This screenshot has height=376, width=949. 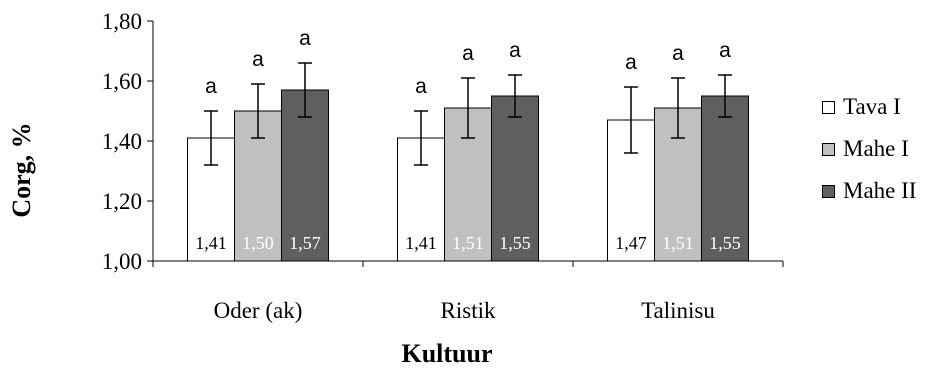 What do you see at coordinates (446, 353) in the screenshot?
I see `x-axis-label: Kultuur` at bounding box center [446, 353].